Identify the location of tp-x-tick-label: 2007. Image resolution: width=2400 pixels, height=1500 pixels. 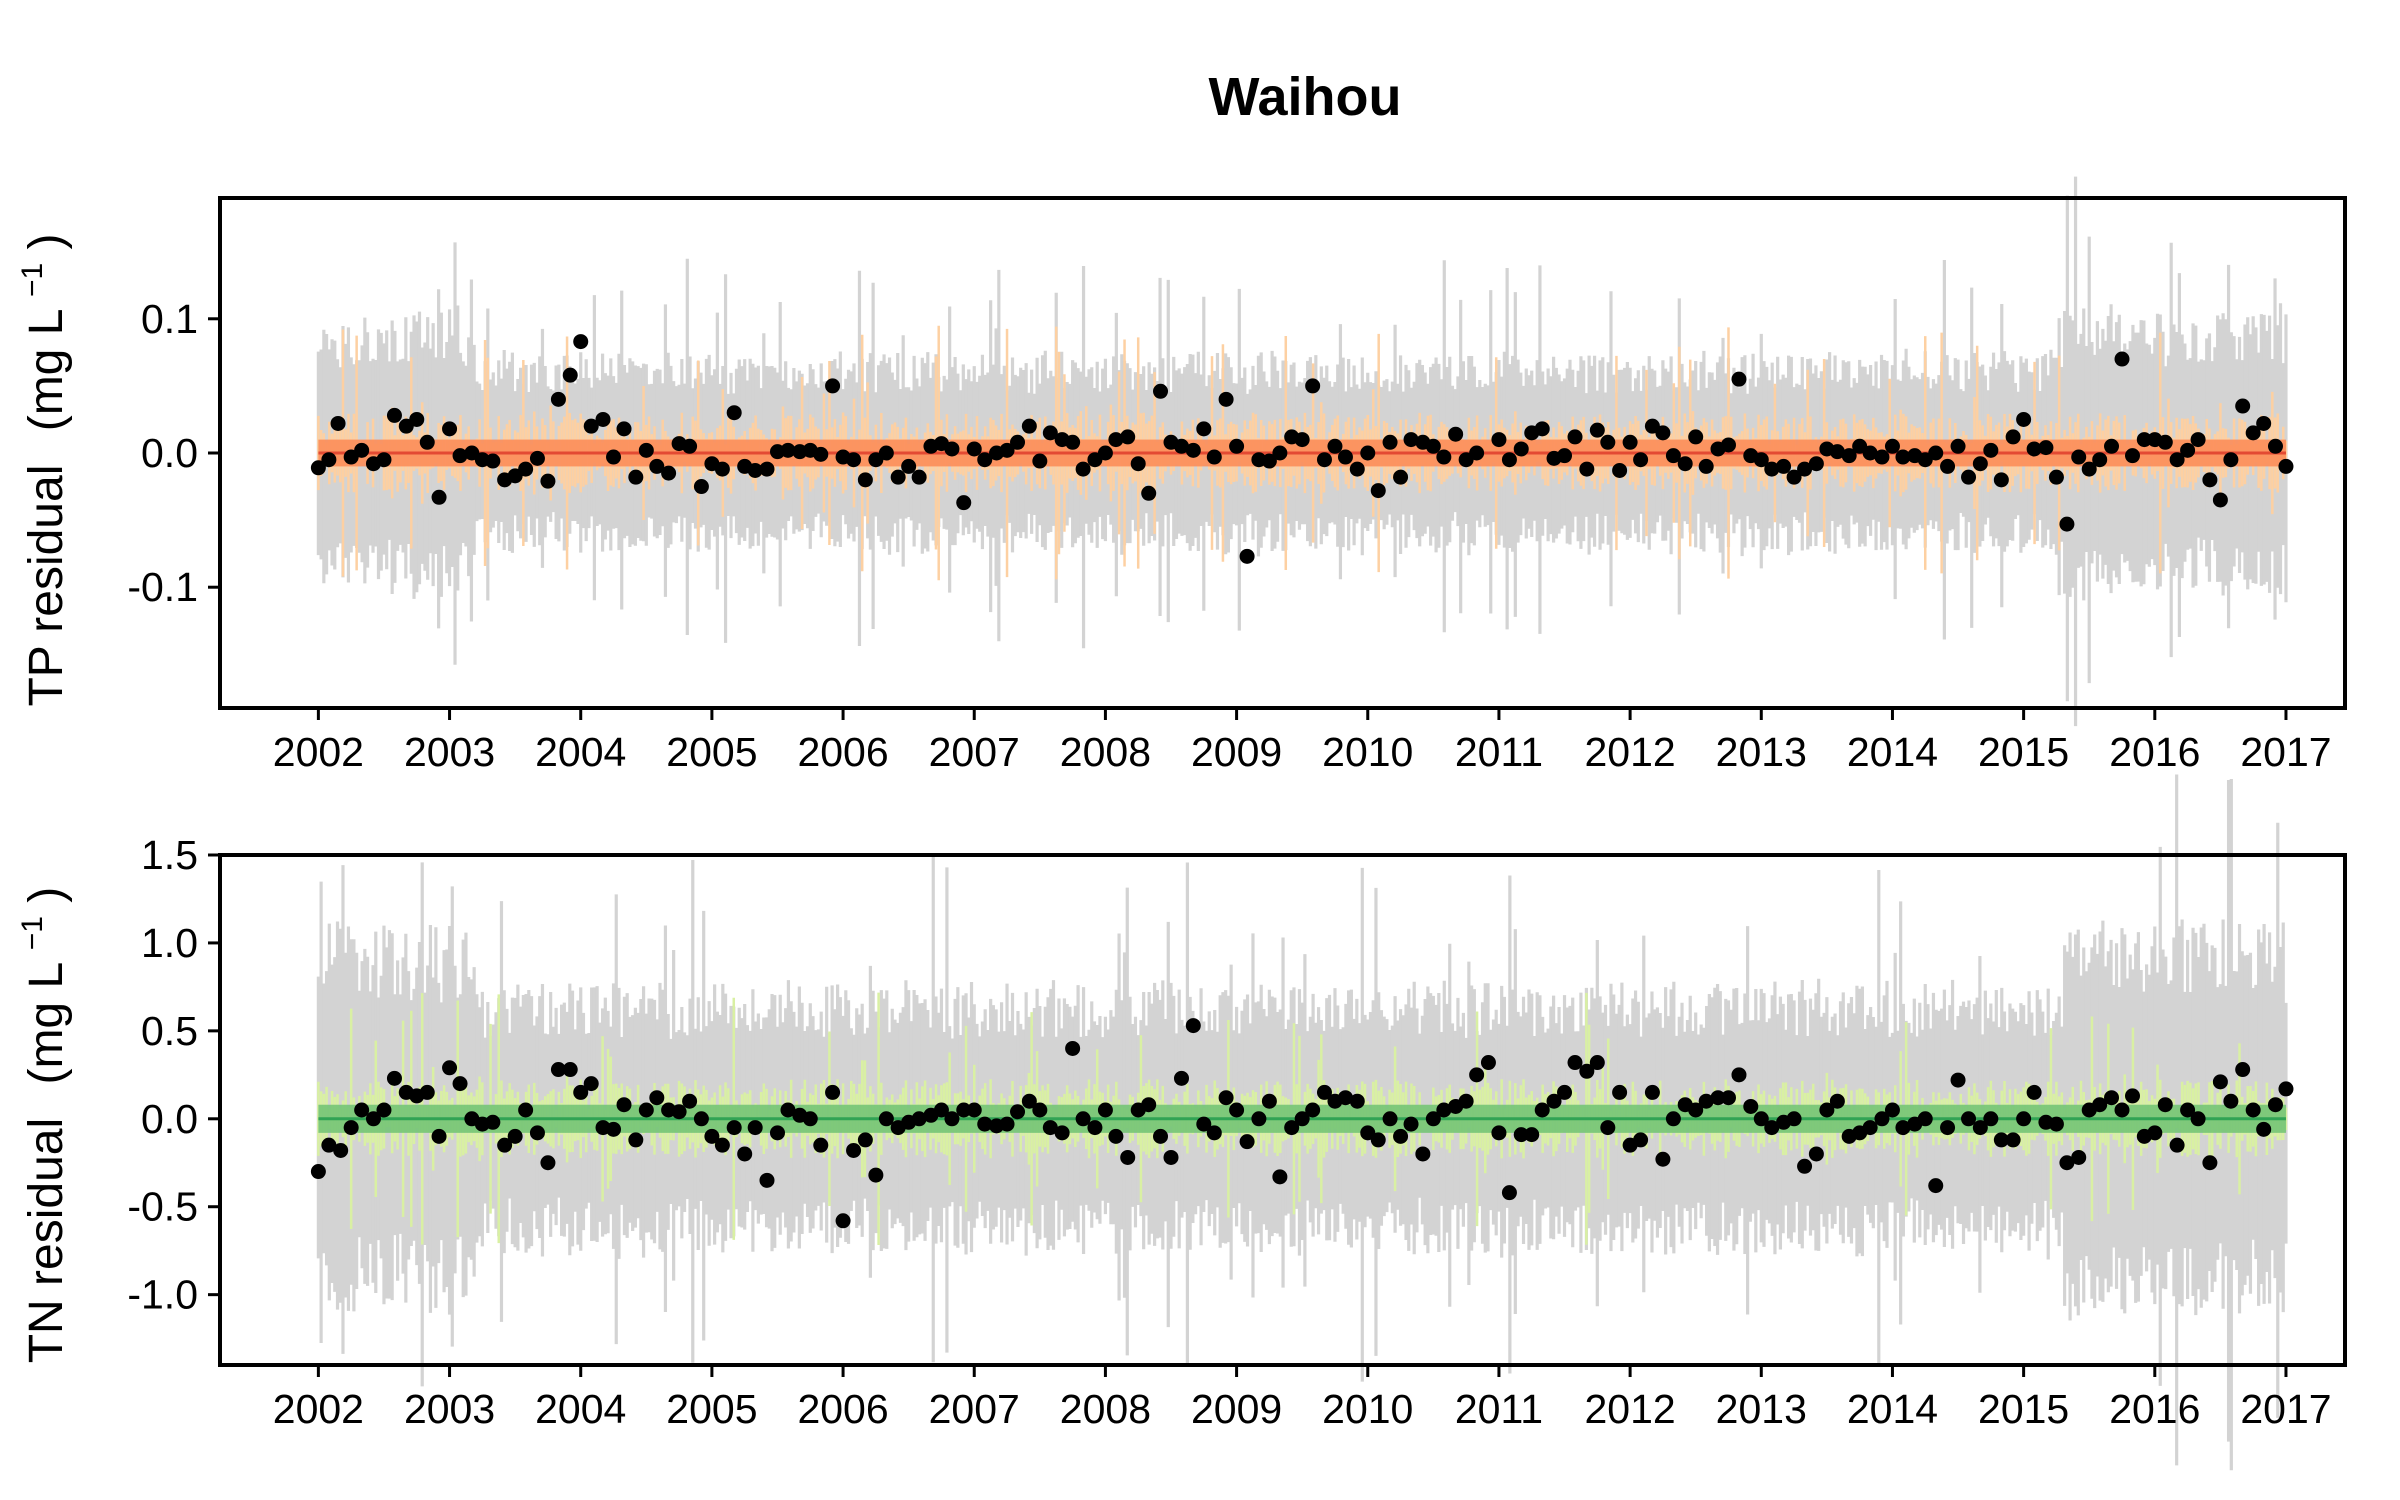
(974, 752).